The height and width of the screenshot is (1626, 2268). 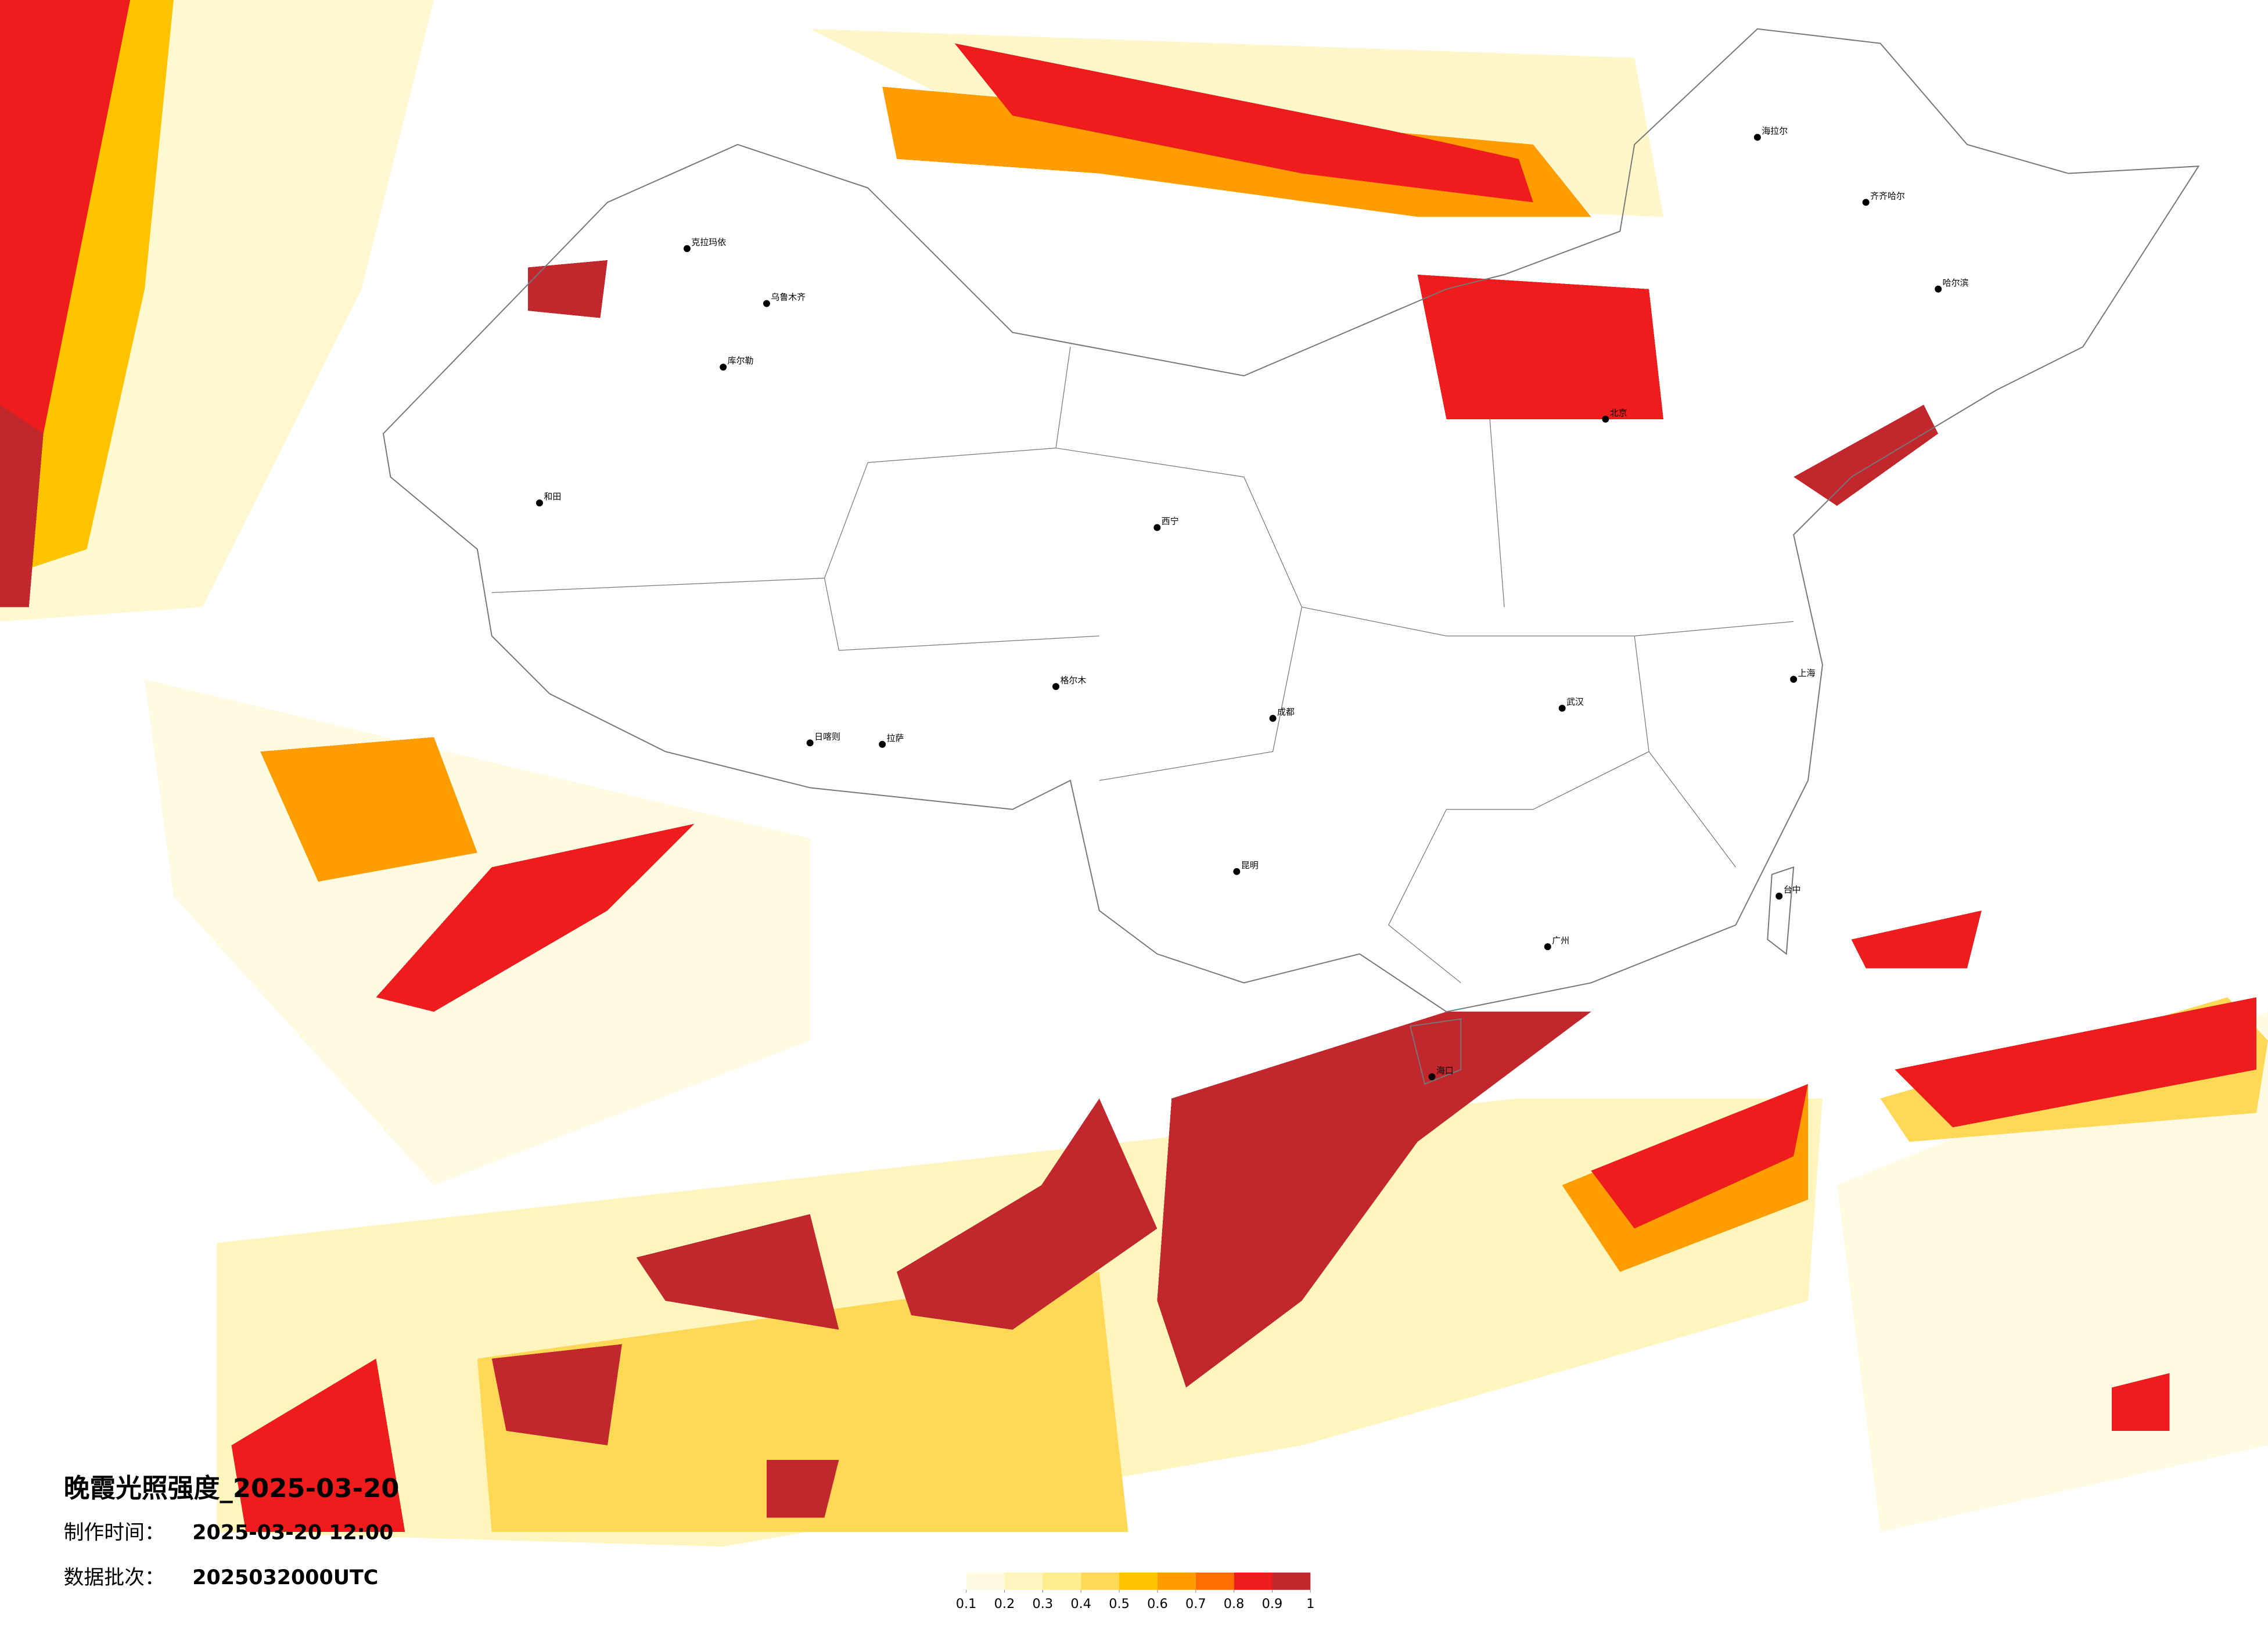 What do you see at coordinates (1080, 1603) in the screenshot?
I see `legend-tick-label: 0.4` at bounding box center [1080, 1603].